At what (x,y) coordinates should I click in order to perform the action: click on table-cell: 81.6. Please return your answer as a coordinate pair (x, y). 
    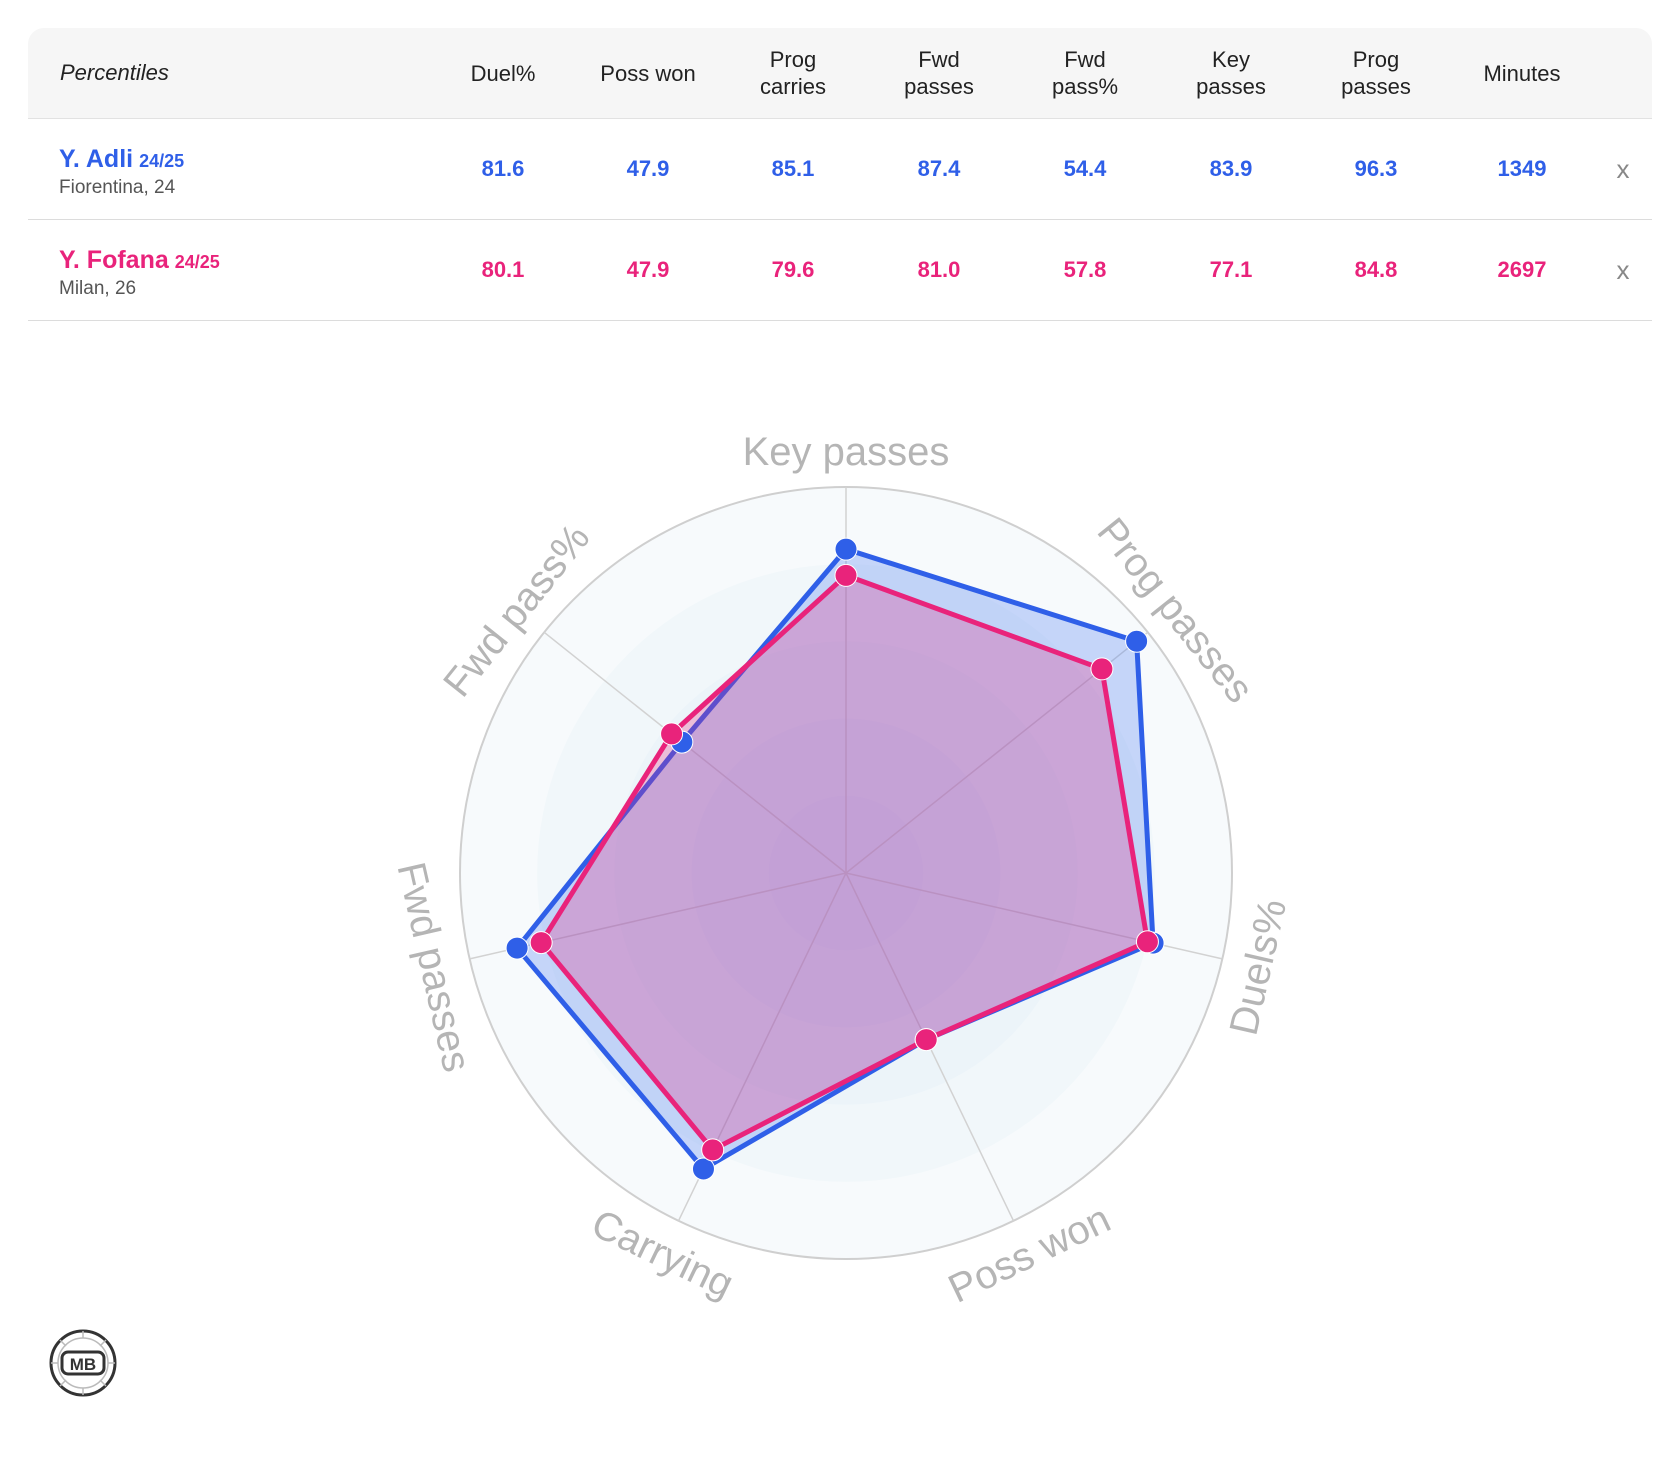
    Looking at the image, I should click on (503, 168).